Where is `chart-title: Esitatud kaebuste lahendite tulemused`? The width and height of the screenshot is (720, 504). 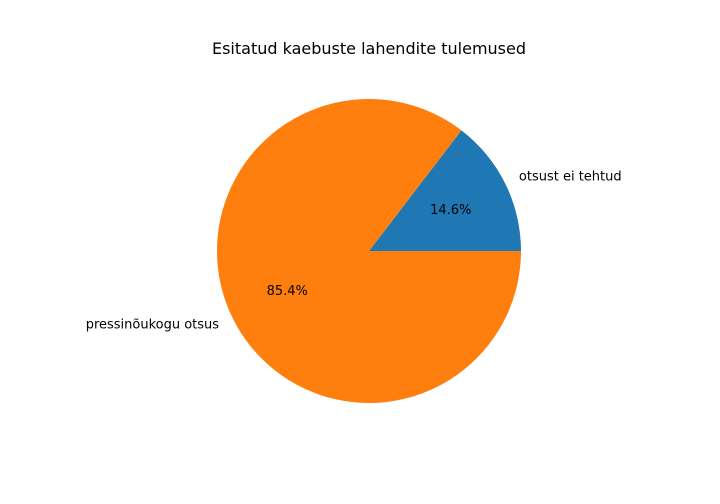
chart-title: Esitatud kaebuste lahendite tulemused is located at coordinates (369, 48).